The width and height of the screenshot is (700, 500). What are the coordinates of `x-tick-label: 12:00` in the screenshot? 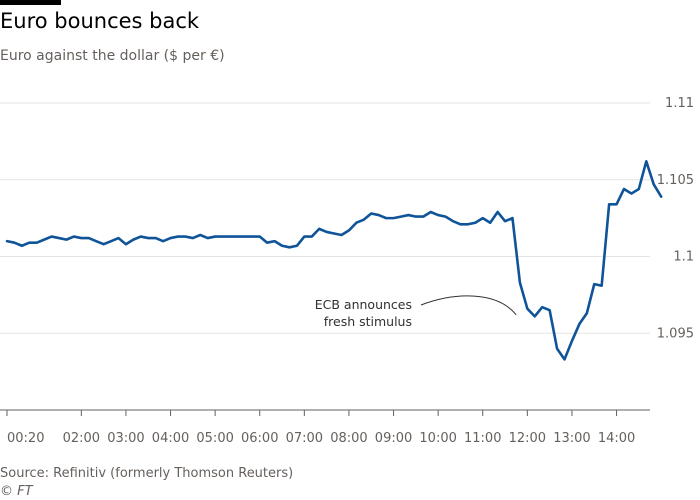 It's located at (527, 438).